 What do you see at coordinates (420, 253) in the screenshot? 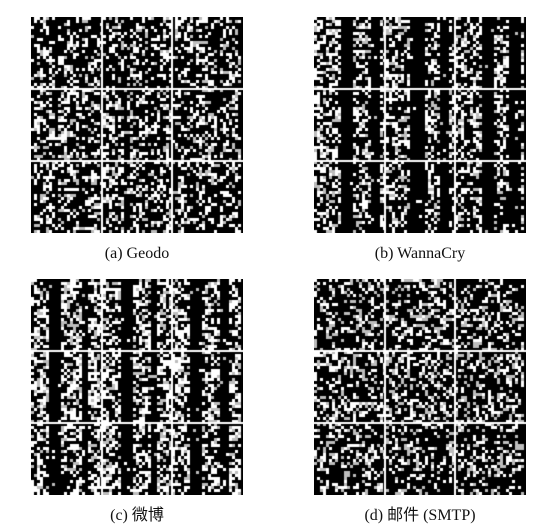
I see `panel-caption: (b) WannaCry` at bounding box center [420, 253].